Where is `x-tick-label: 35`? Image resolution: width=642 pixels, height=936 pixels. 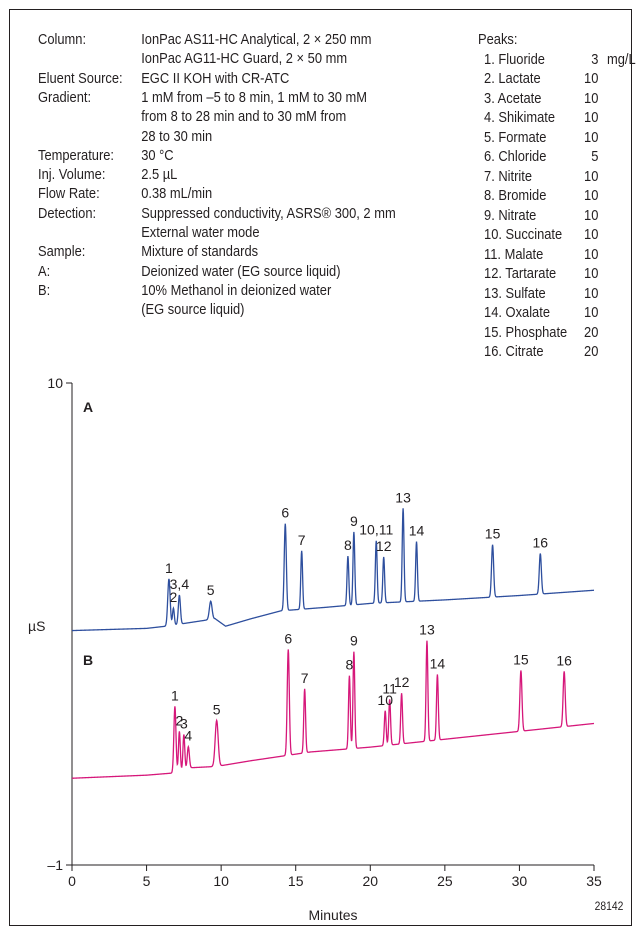 x-tick-label: 35 is located at coordinates (594, 881).